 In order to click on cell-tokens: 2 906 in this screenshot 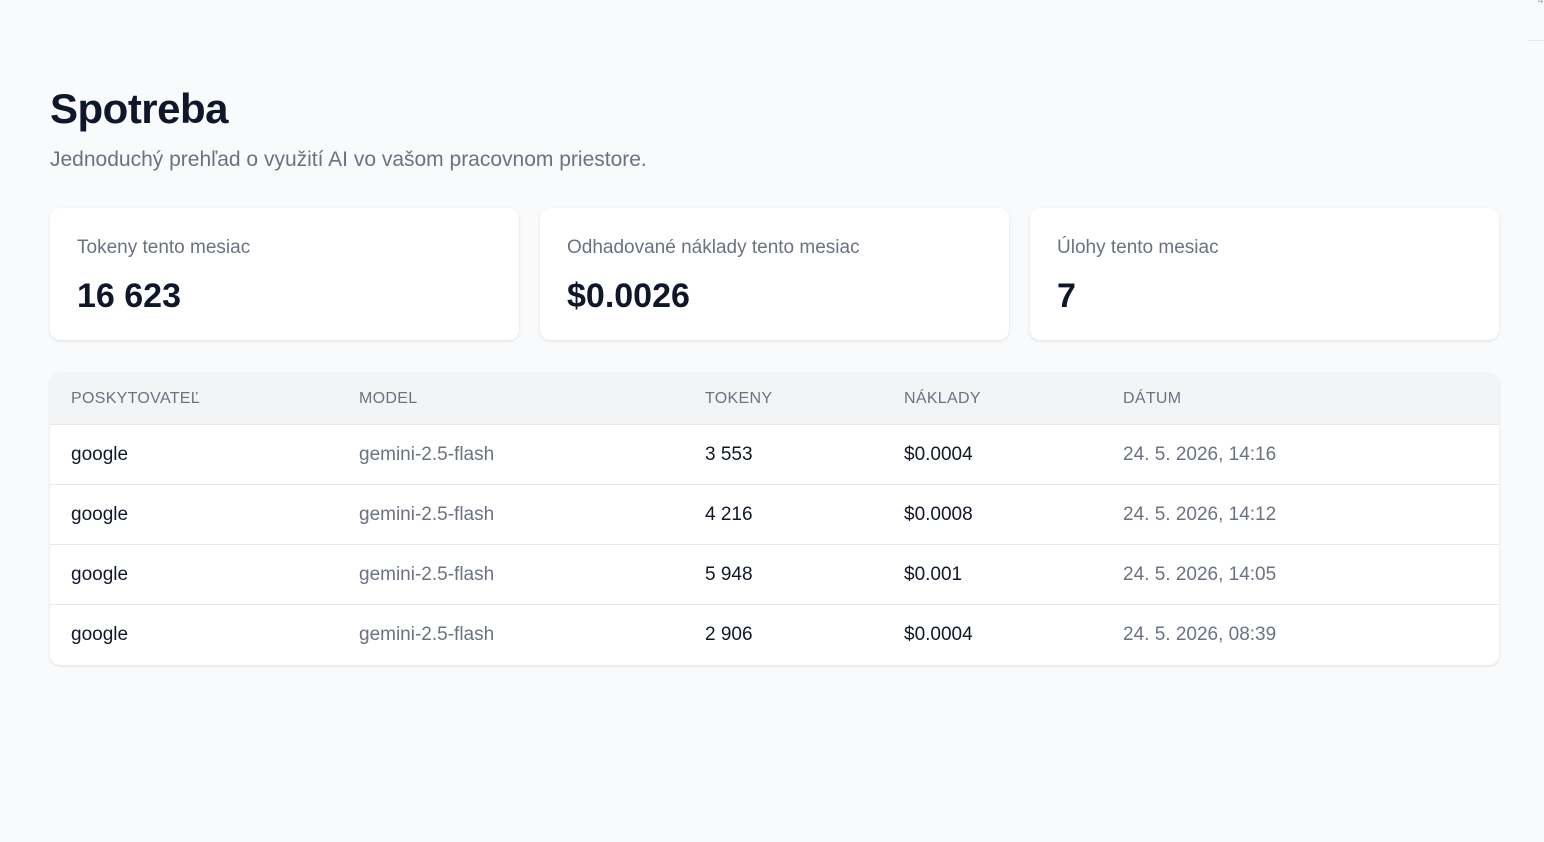, I will do `click(729, 634)`.